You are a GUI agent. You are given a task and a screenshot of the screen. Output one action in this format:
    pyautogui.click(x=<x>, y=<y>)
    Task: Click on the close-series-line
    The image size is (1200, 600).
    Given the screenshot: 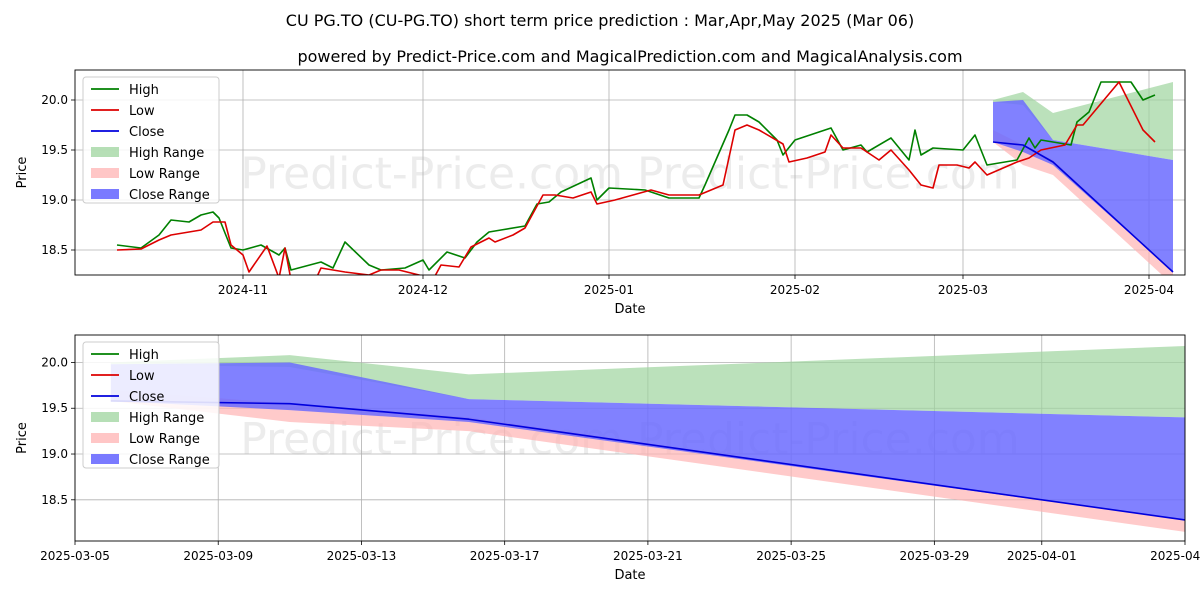 What is the action you would take?
    pyautogui.click(x=1083, y=207)
    